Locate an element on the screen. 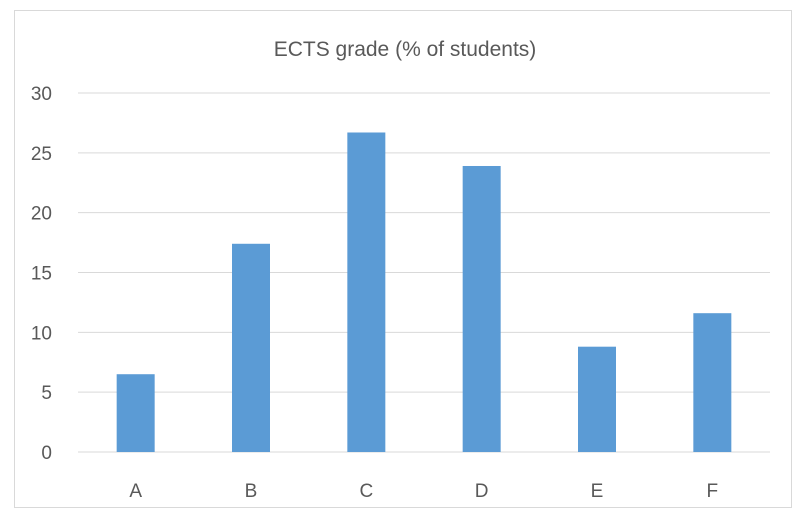 Image resolution: width=795 pixels, height=511 pixels. bar-e is located at coordinates (597, 399).